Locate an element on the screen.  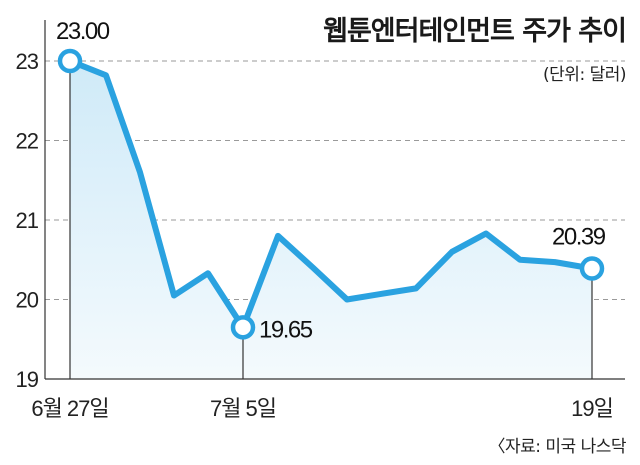
y-tick-label: 20 is located at coordinates (27, 300).